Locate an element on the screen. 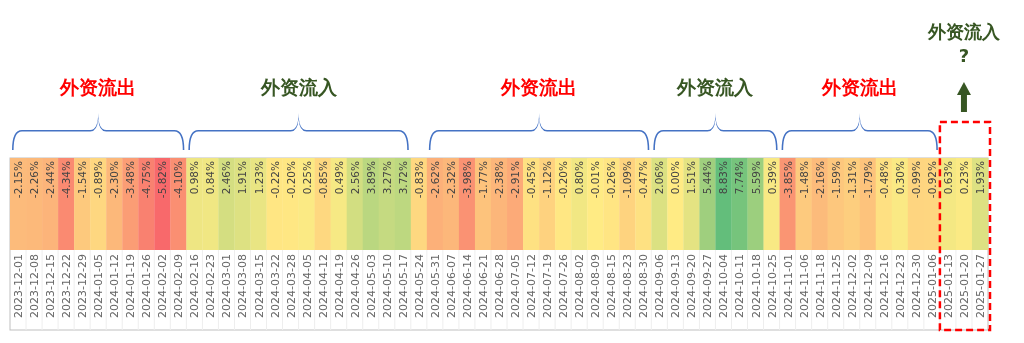 The height and width of the screenshot is (343, 1024). data-label: 1.23% is located at coordinates (258, 177).